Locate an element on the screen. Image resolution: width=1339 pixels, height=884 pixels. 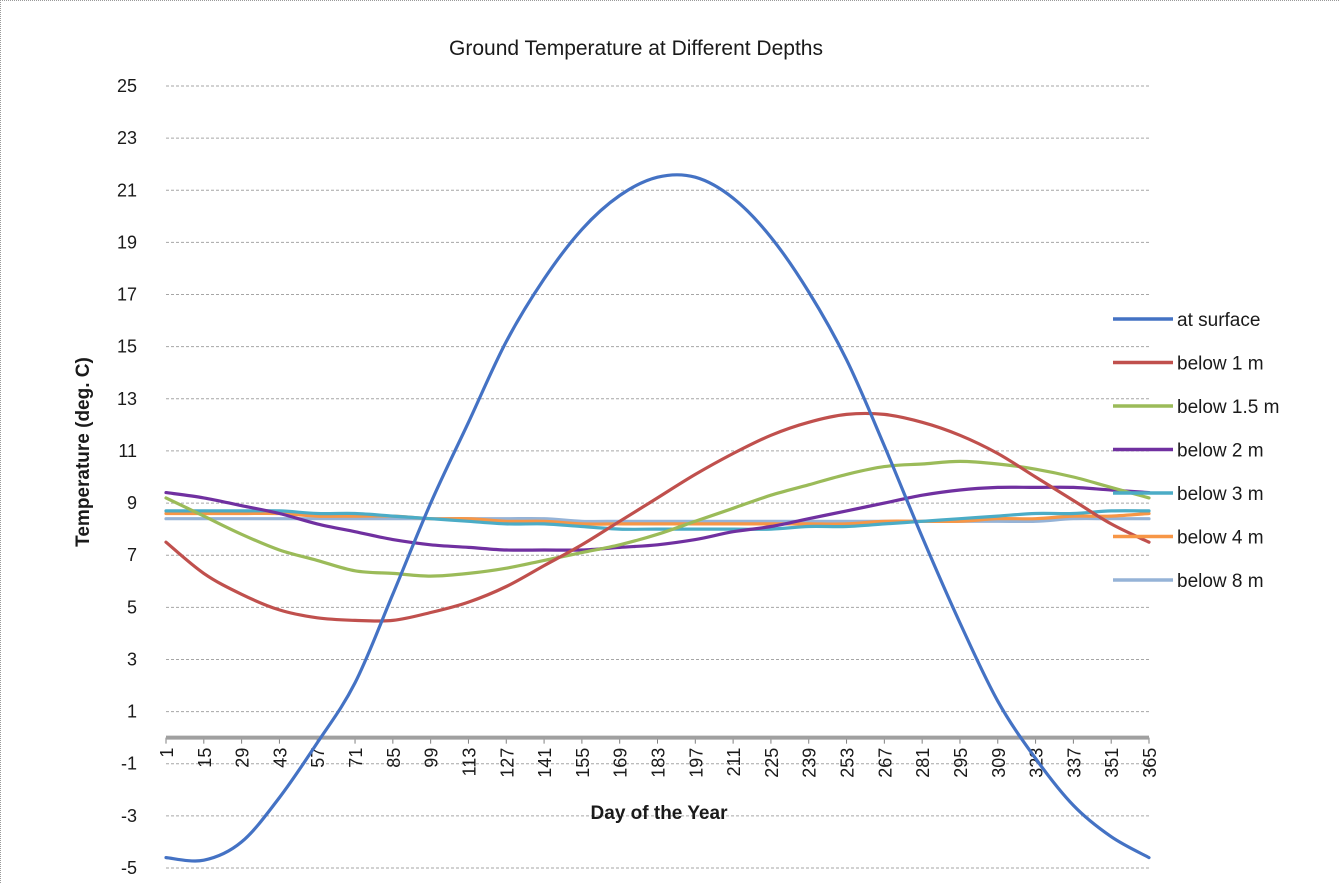
x-tick-label: 351 is located at coordinates (1112, 763).